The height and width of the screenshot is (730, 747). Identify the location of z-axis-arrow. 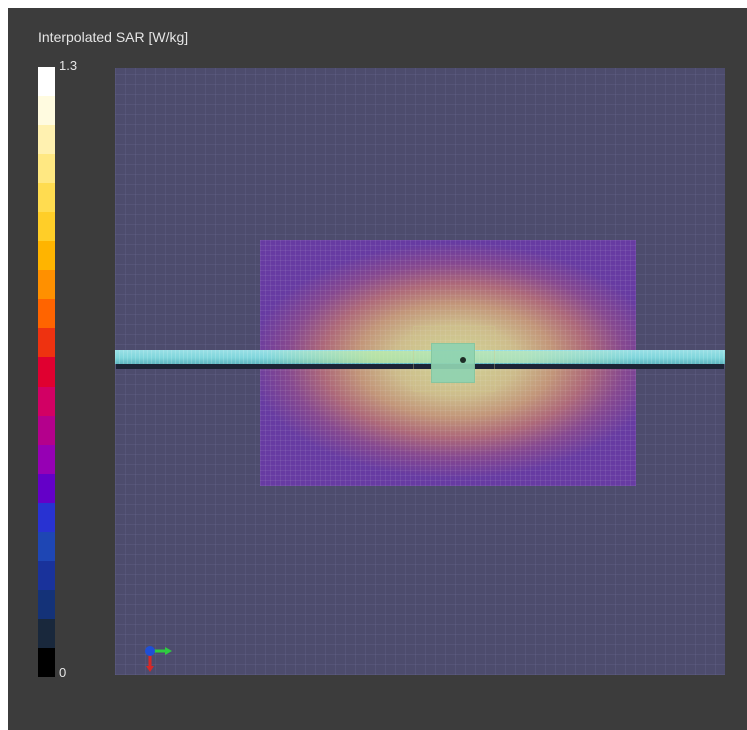
(150, 669).